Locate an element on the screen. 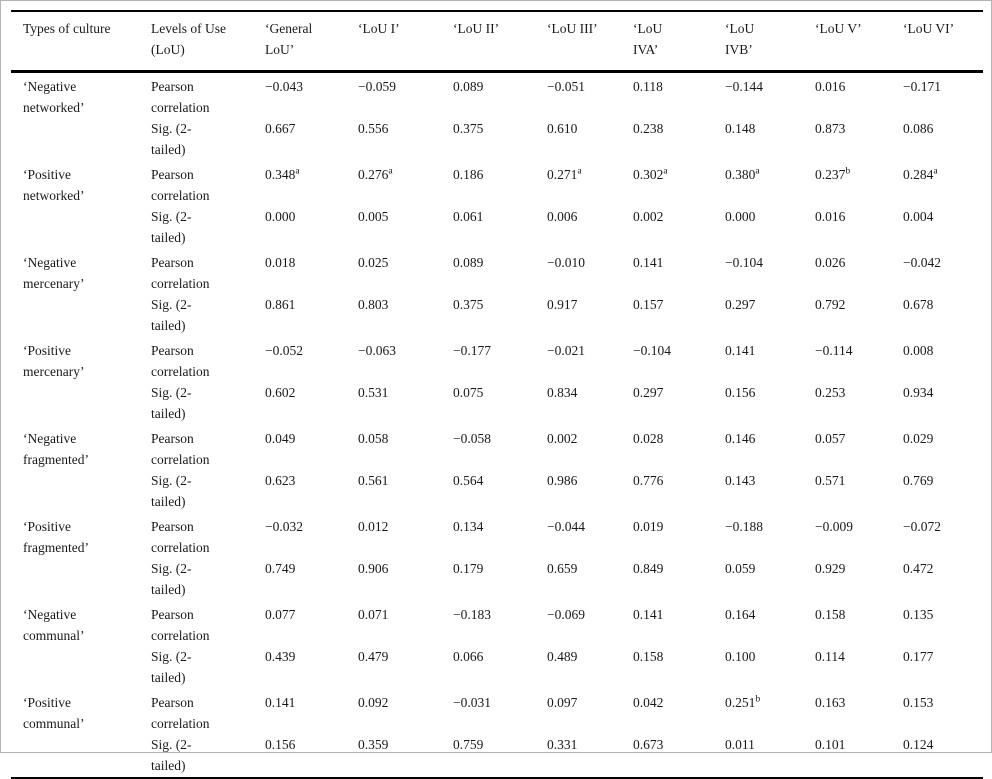 This screenshot has height=779, width=992. value-cell: 0.375 is located at coordinates (468, 304).